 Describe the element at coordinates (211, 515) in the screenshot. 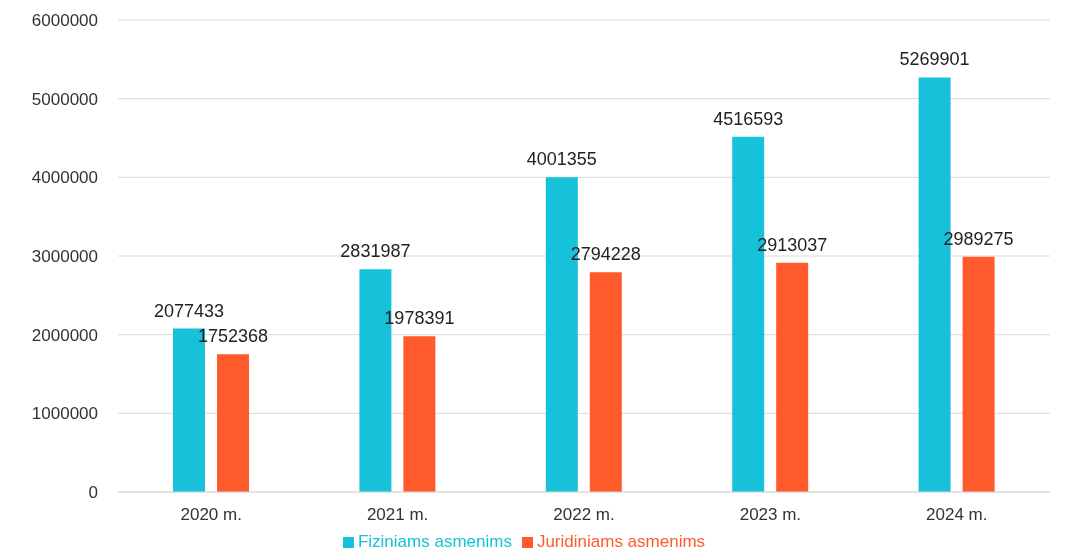

I see `x-tick-label: 2020 m.` at that location.